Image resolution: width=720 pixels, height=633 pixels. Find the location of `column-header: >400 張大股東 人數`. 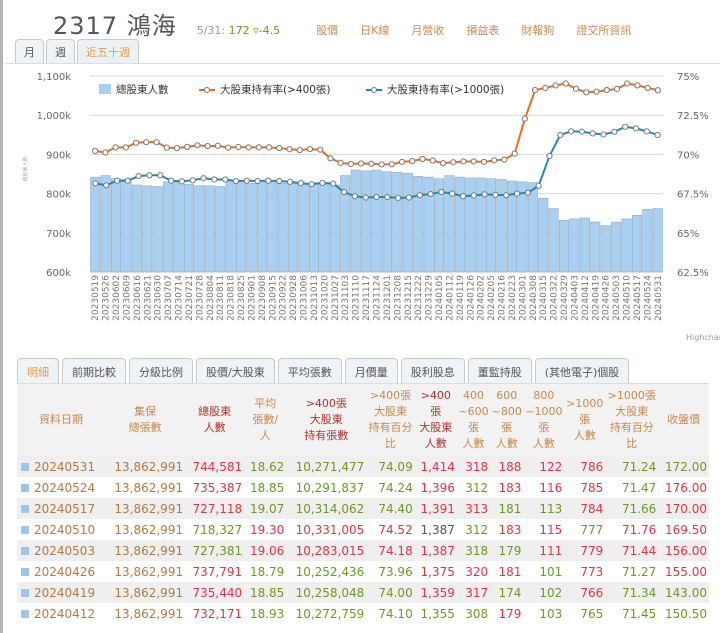

column-header: >400 張大股東 人數 is located at coordinates (435, 420).